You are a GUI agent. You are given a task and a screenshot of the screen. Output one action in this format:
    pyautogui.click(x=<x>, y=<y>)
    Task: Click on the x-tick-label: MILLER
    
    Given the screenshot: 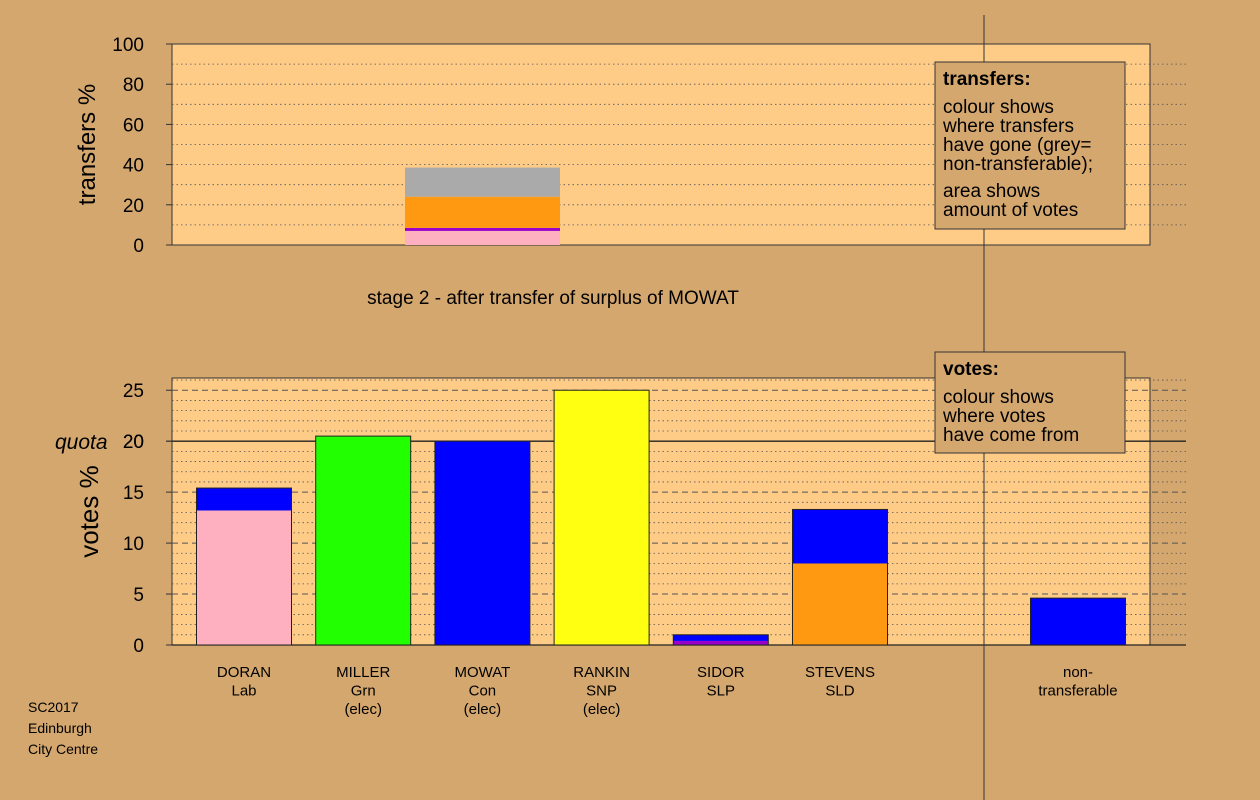 What is the action you would take?
    pyautogui.click(x=363, y=672)
    